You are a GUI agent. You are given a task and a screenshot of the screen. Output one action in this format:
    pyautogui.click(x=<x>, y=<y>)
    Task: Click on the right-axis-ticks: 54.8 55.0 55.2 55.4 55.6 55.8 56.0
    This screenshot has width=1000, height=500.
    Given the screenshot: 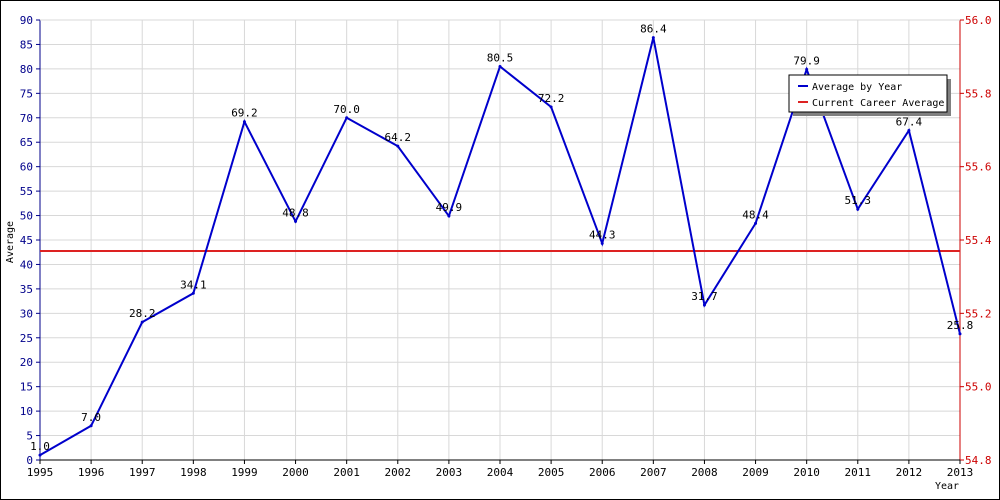 What is the action you would take?
    pyautogui.click(x=976, y=240)
    